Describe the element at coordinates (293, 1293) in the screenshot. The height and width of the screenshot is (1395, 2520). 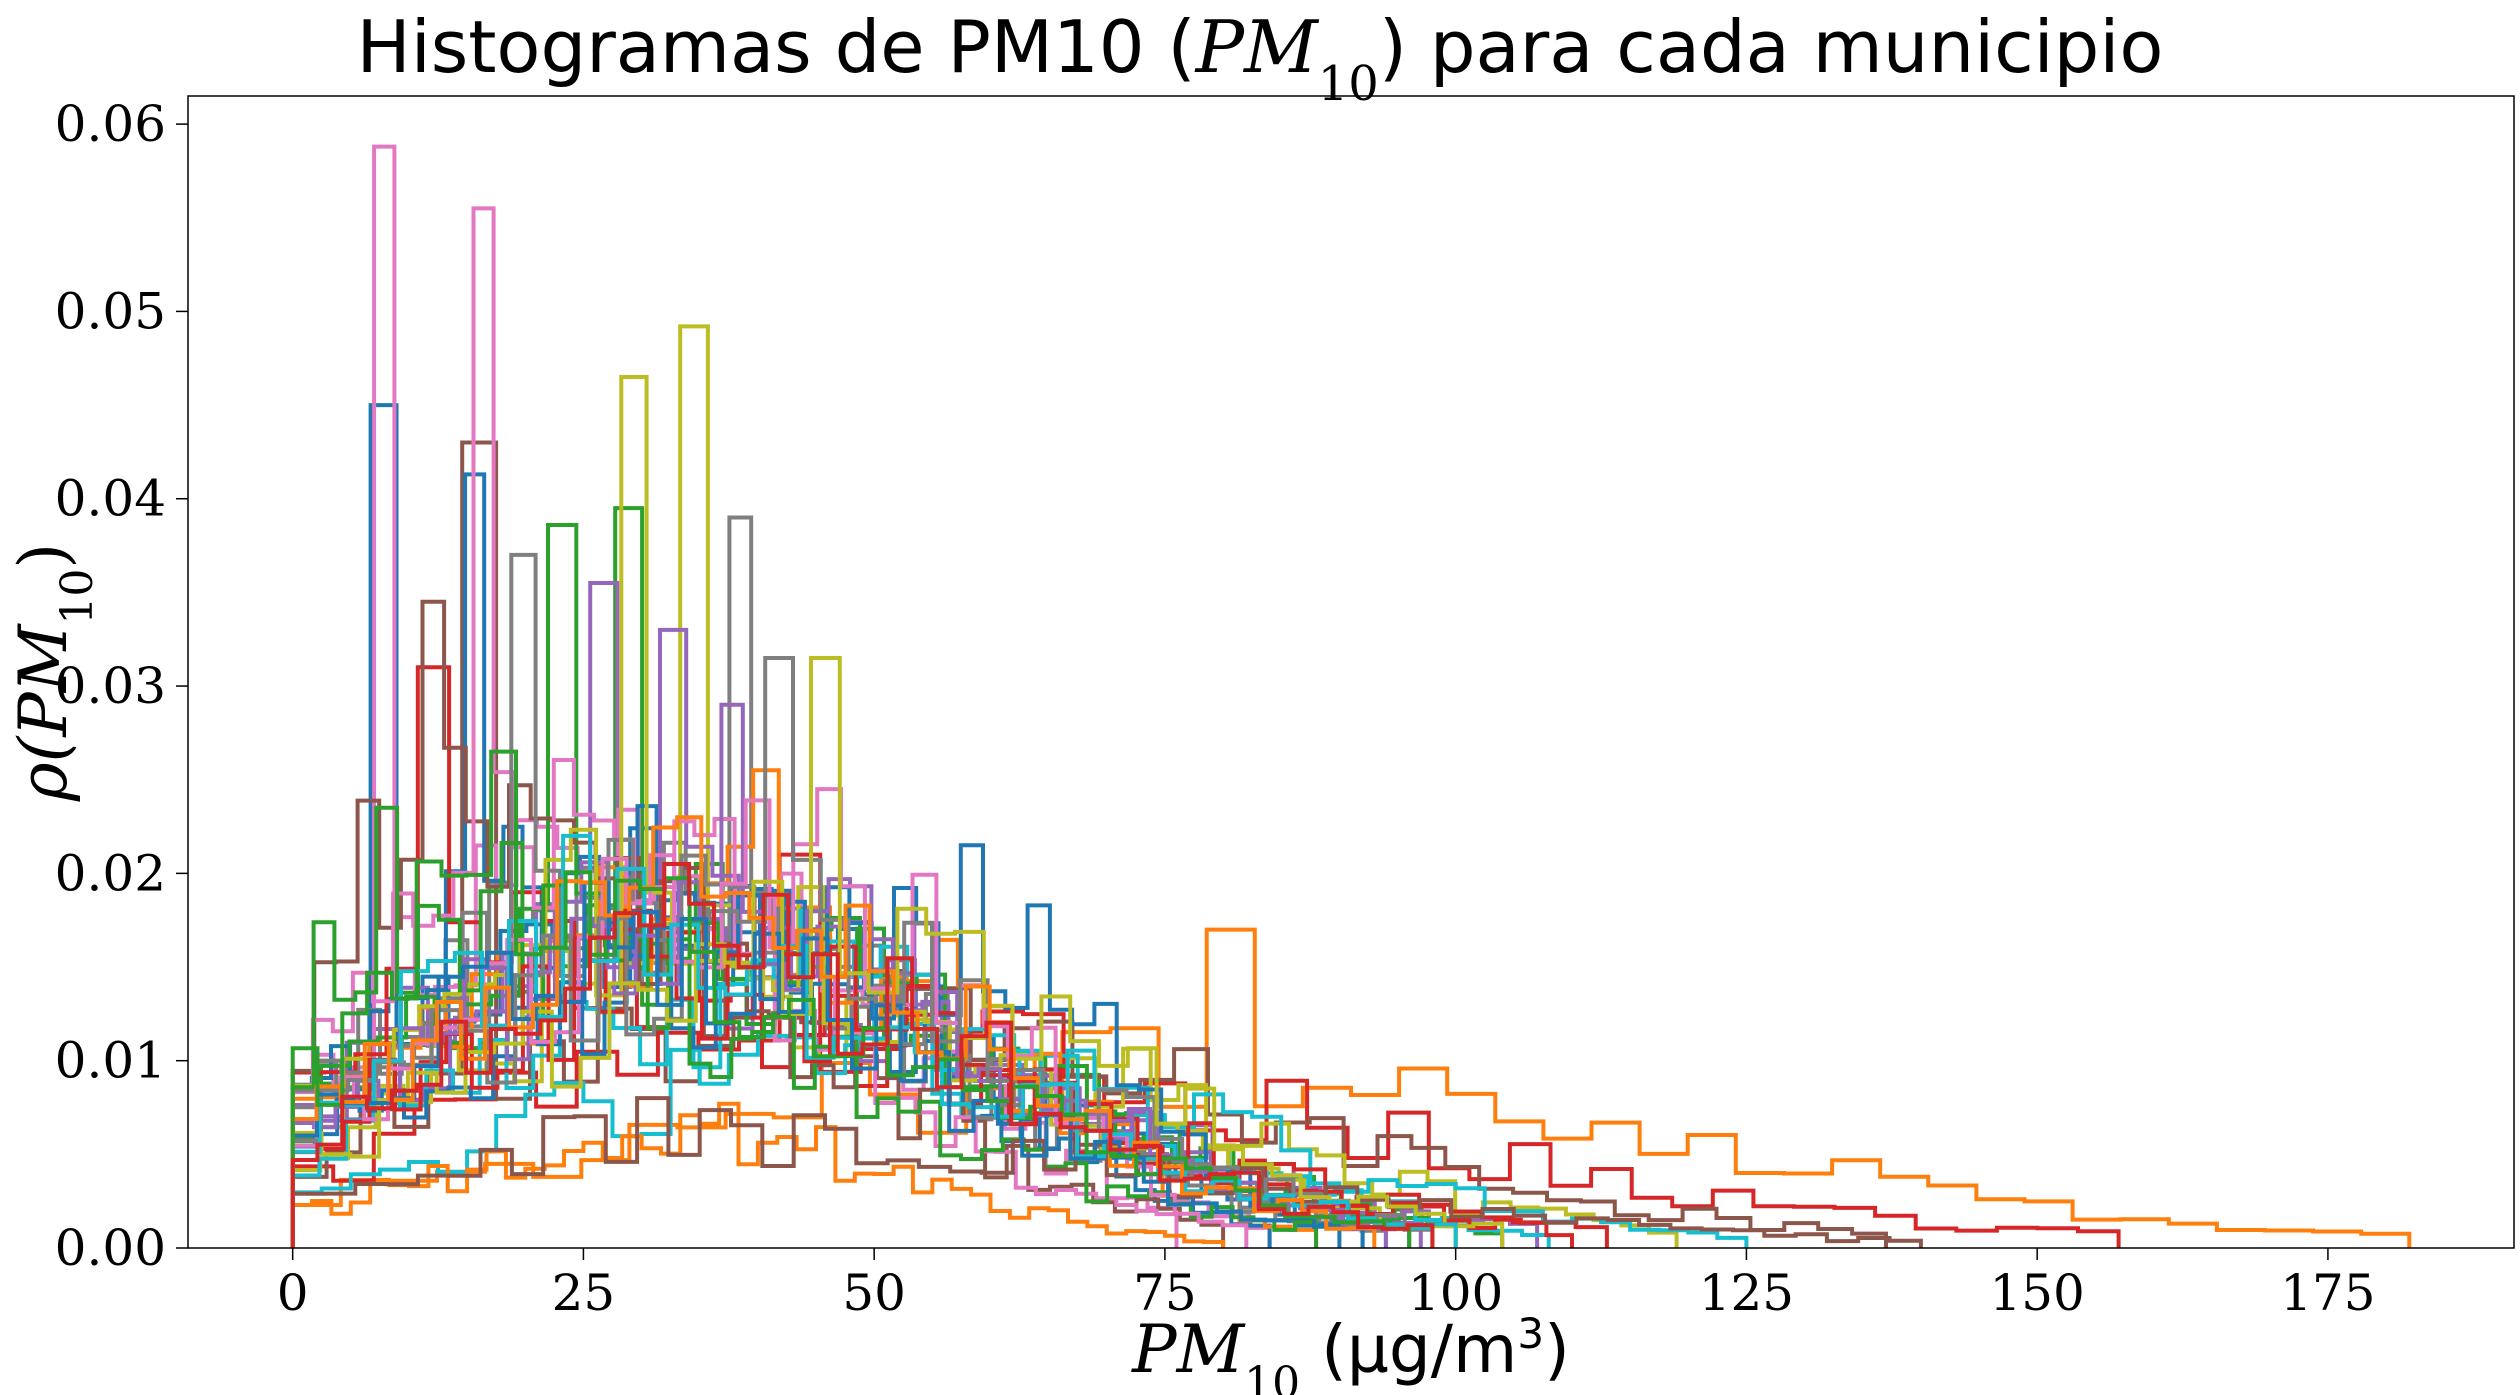
I see `x-tick-label: 0` at that location.